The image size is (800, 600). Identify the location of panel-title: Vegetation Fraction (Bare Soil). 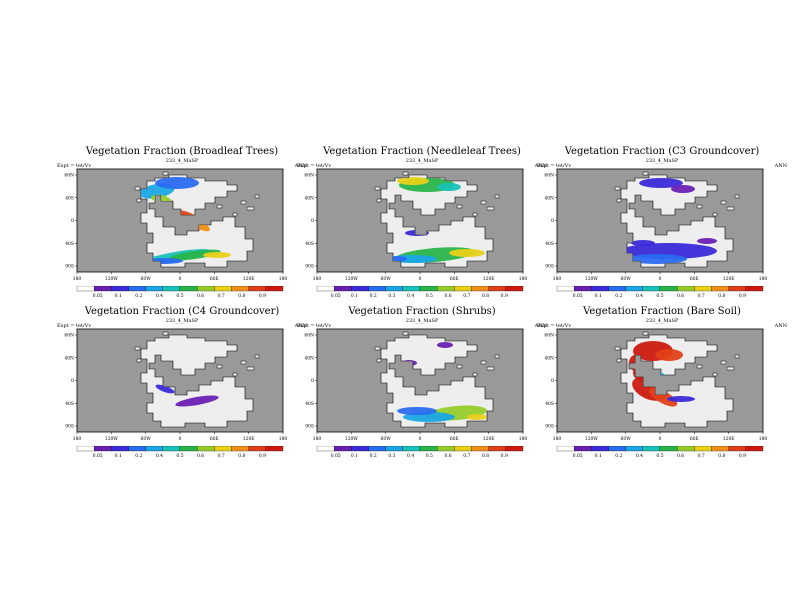
(662, 311).